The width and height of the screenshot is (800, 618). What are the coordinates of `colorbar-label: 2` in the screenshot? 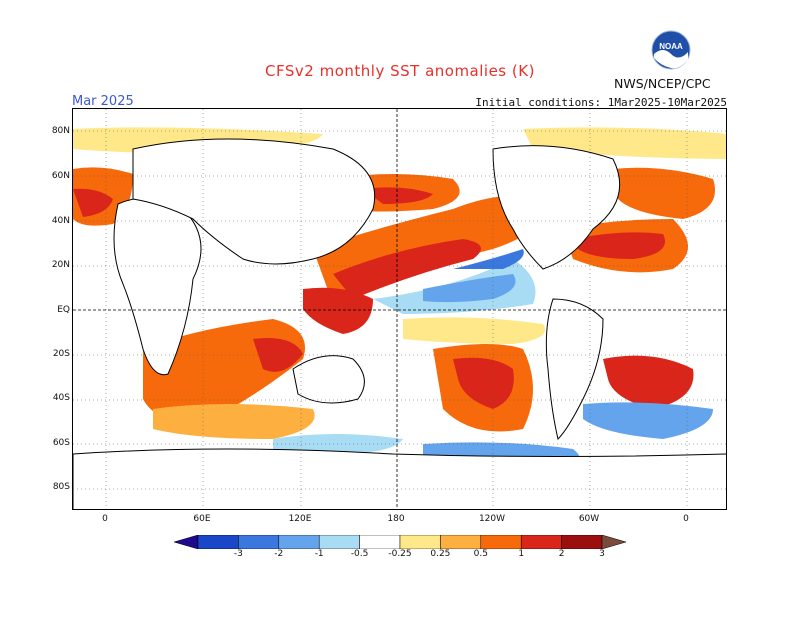 It's located at (561, 554).